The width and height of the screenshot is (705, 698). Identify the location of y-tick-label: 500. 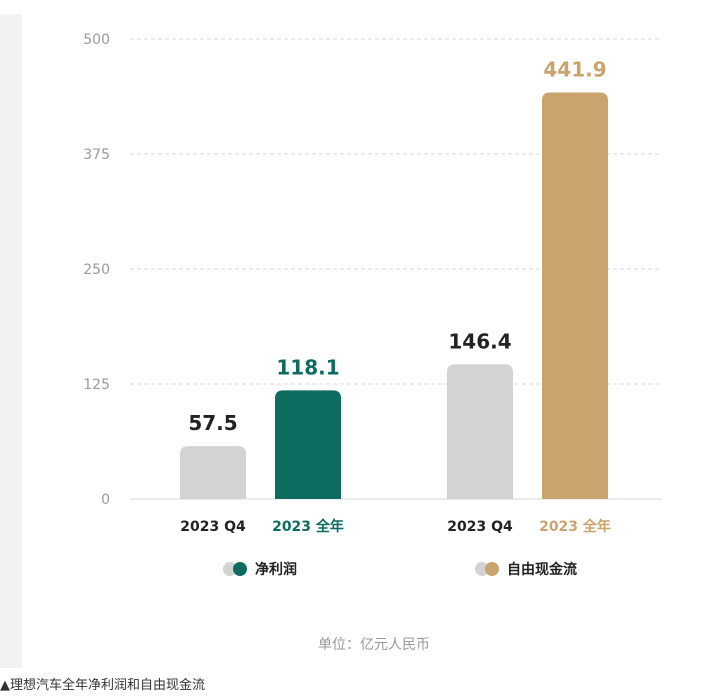
(96, 40).